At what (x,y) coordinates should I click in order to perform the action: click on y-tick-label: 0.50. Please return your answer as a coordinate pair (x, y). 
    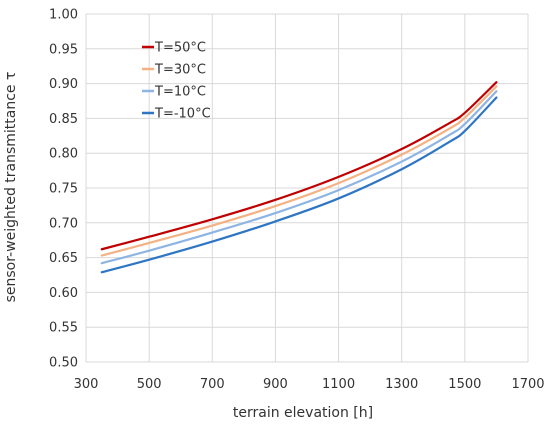
    Looking at the image, I should click on (63, 363).